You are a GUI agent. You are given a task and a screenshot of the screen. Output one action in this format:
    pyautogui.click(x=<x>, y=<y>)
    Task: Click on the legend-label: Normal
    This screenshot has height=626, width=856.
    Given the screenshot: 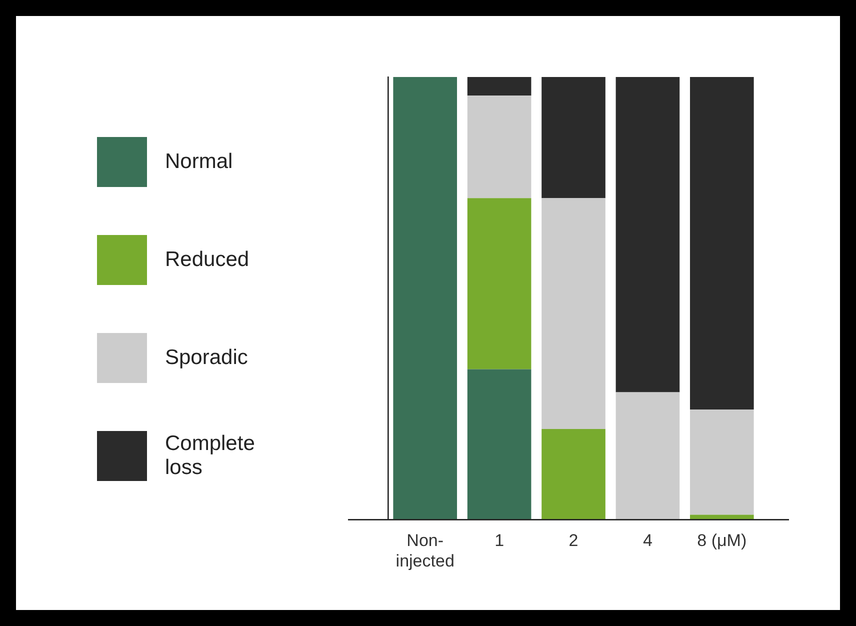 What is the action you would take?
    pyautogui.click(x=199, y=162)
    